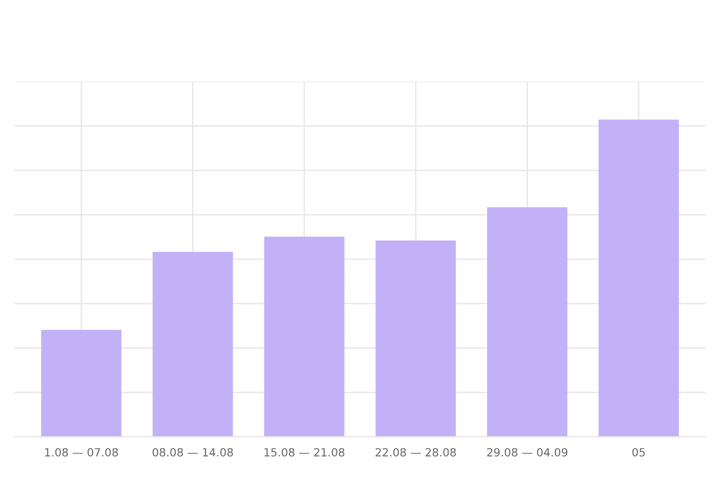  Describe the element at coordinates (416, 452) in the screenshot. I see `x-tick-label: 22.08 — 28.08` at that location.